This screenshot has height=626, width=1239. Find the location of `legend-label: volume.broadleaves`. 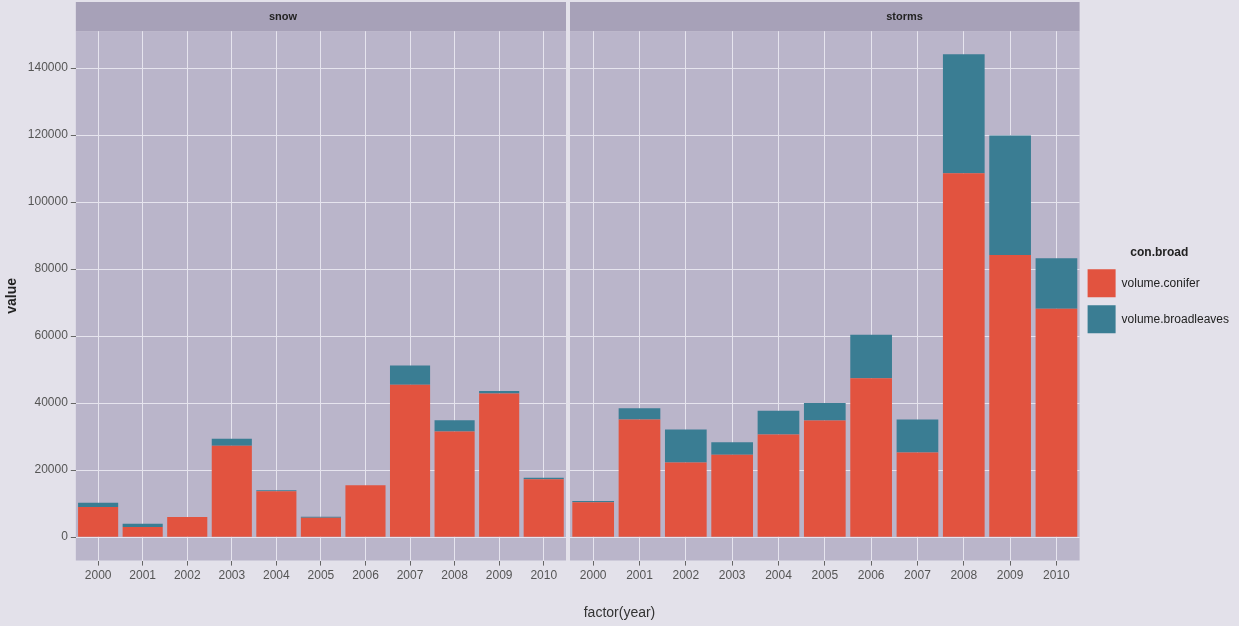

legend-label: volume.broadleaves is located at coordinates (1175, 318).